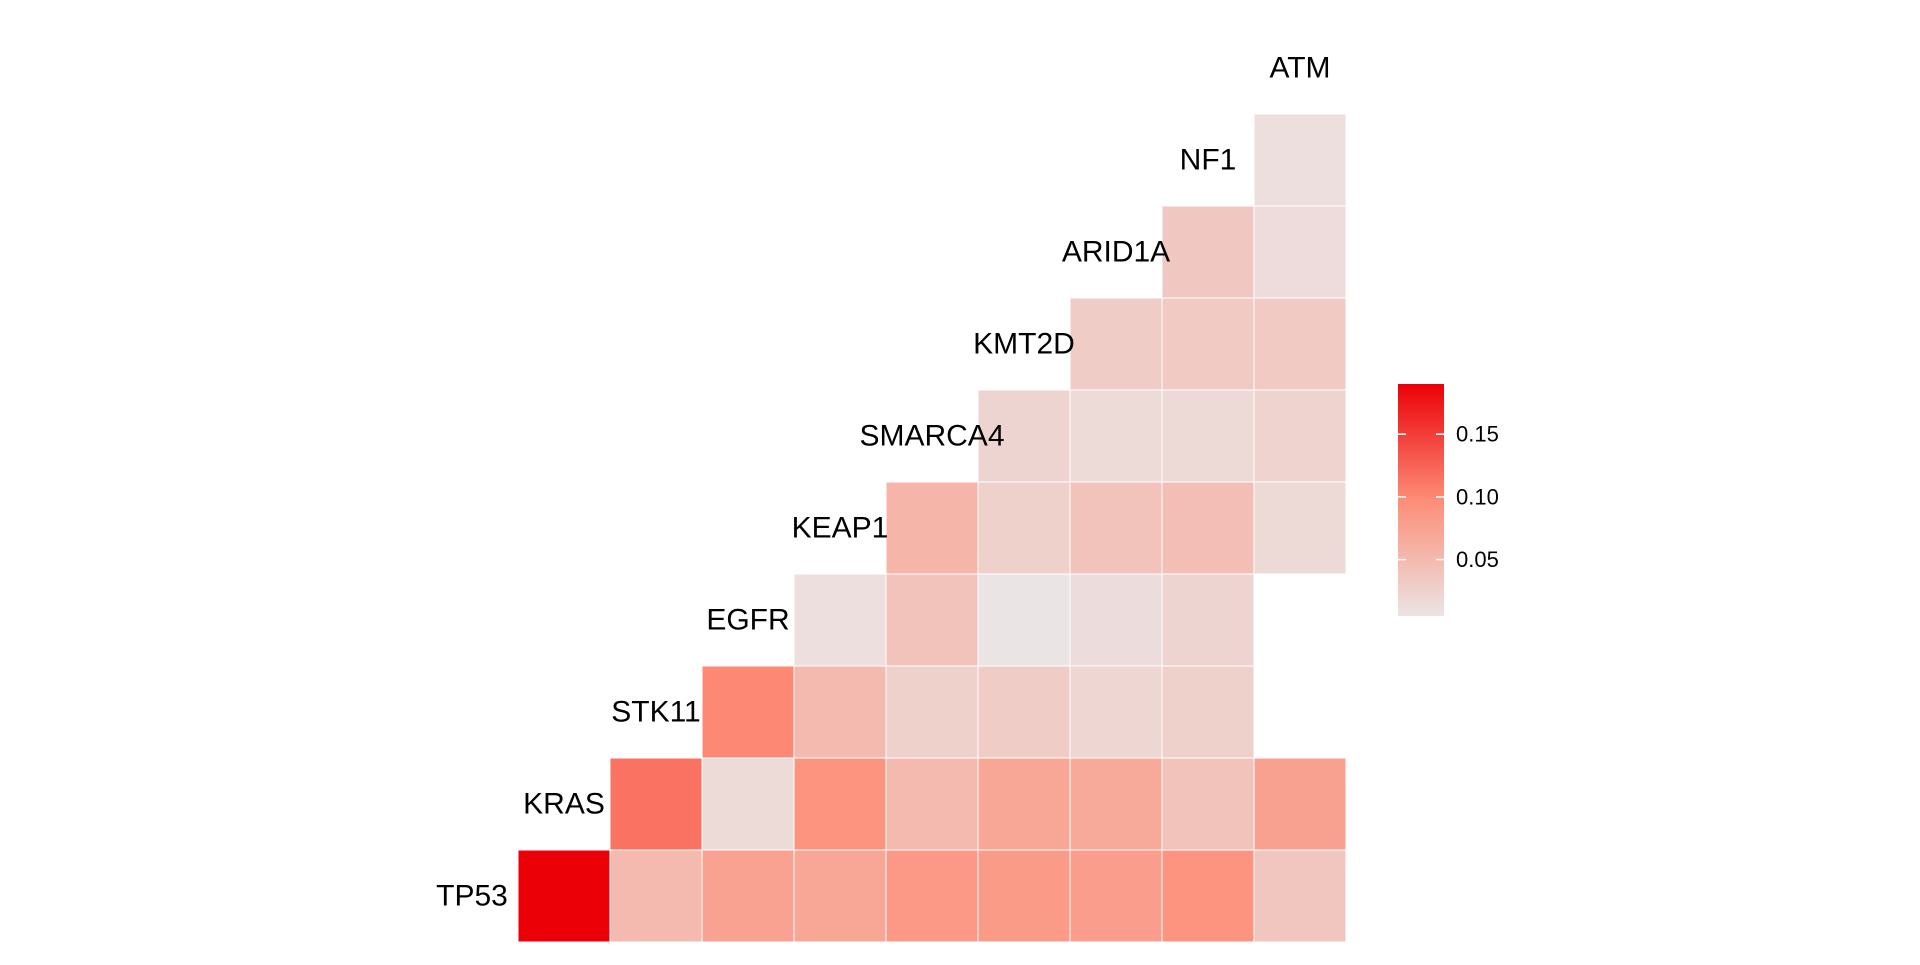 The width and height of the screenshot is (1920, 965). Describe the element at coordinates (932, 804) in the screenshot. I see `heatmap-cell-kras-smarca4` at that location.